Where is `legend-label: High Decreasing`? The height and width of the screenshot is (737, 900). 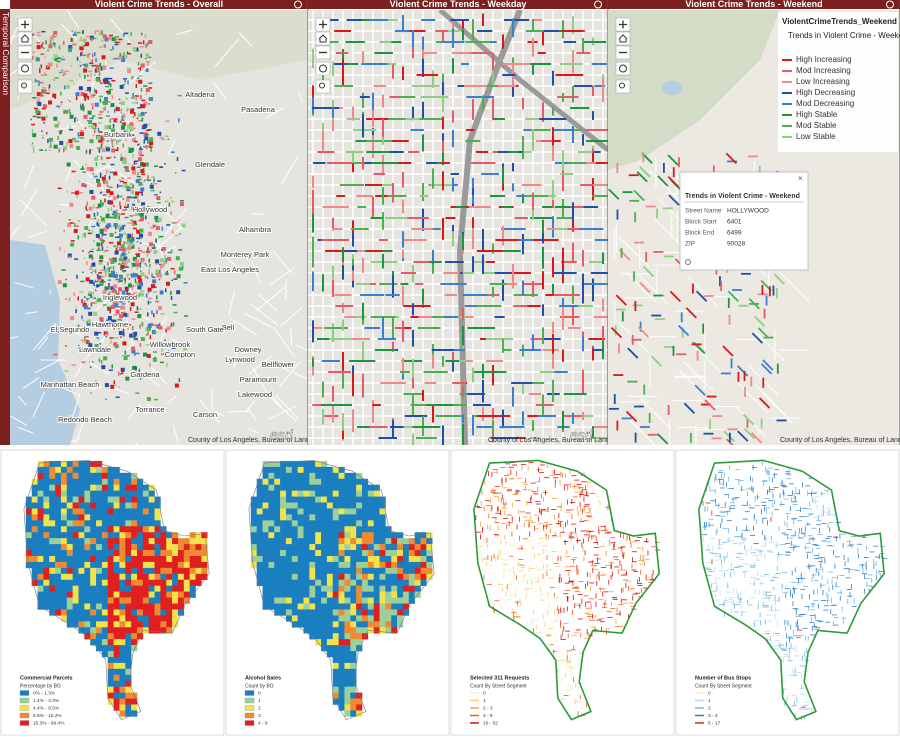
legend-label: High Decreasing is located at coordinates (825, 92).